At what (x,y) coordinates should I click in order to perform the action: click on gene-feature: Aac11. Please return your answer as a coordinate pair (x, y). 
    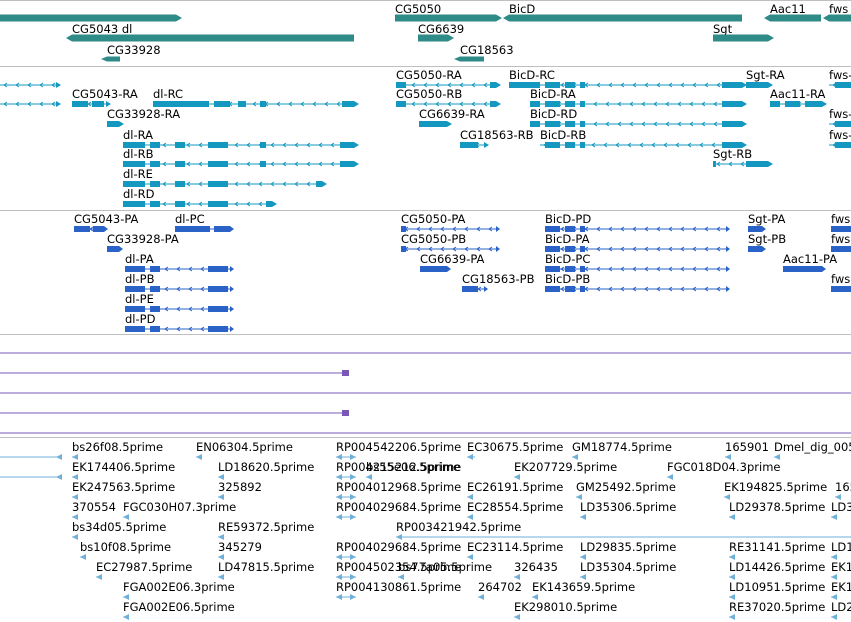
    Looking at the image, I should click on (792, 12).